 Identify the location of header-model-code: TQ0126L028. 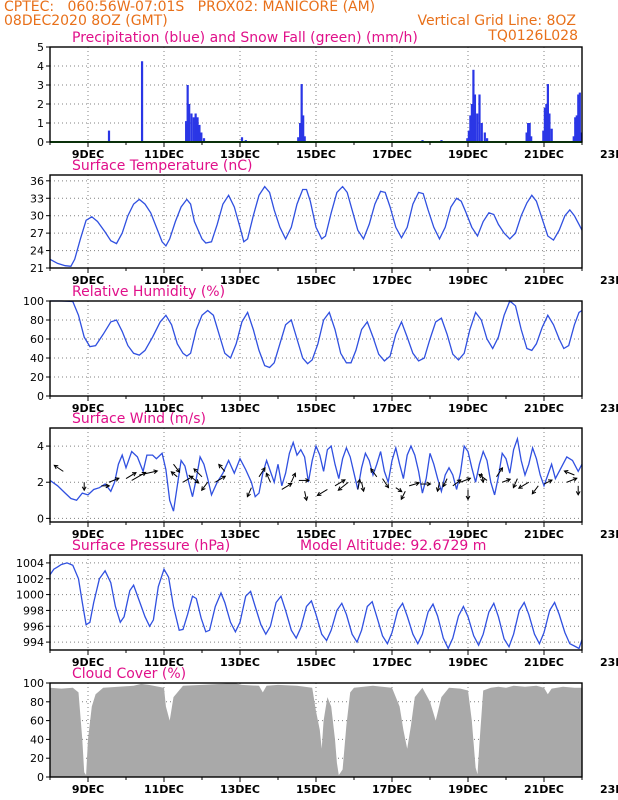
(533, 36).